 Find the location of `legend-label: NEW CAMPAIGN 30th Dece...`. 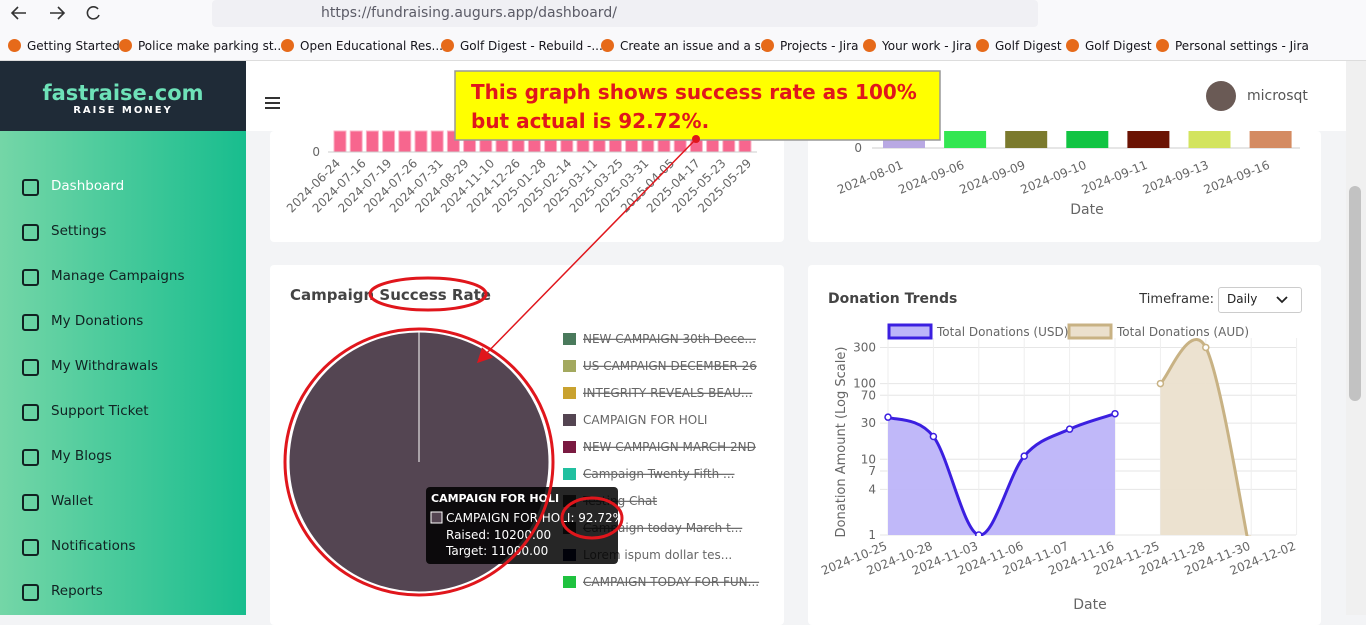

legend-label: NEW CAMPAIGN 30th Dece... is located at coordinates (669, 339).